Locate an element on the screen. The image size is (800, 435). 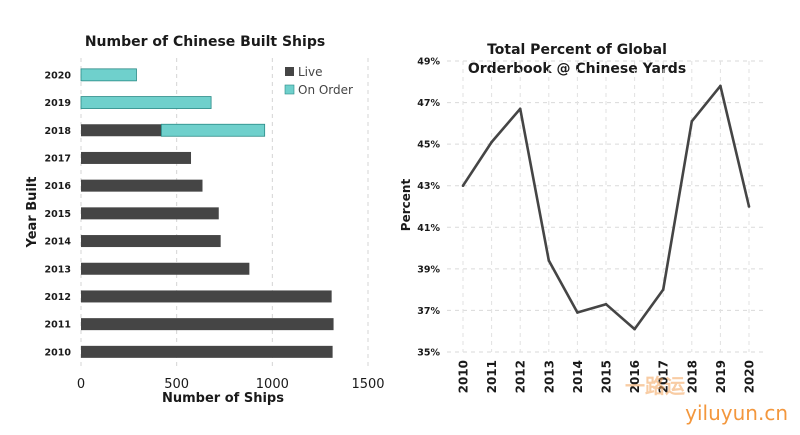
line-chart-title-line-1: Total Percent of Global is located at coordinates (577, 50).